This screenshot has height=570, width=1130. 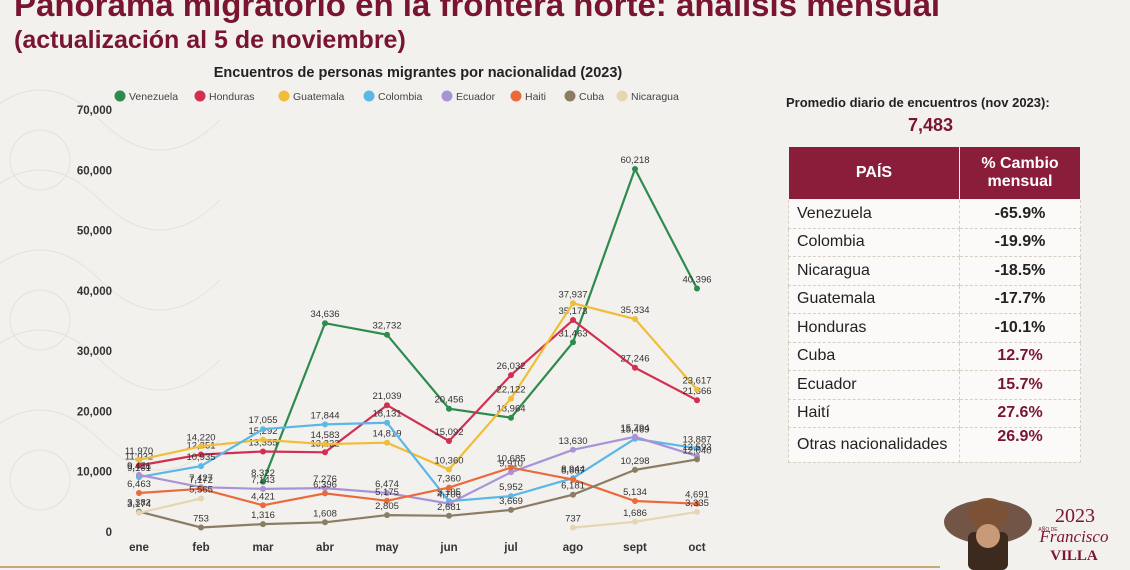 What do you see at coordinates (696, 450) in the screenshot?
I see `data-label: 12,040` at bounding box center [696, 450].